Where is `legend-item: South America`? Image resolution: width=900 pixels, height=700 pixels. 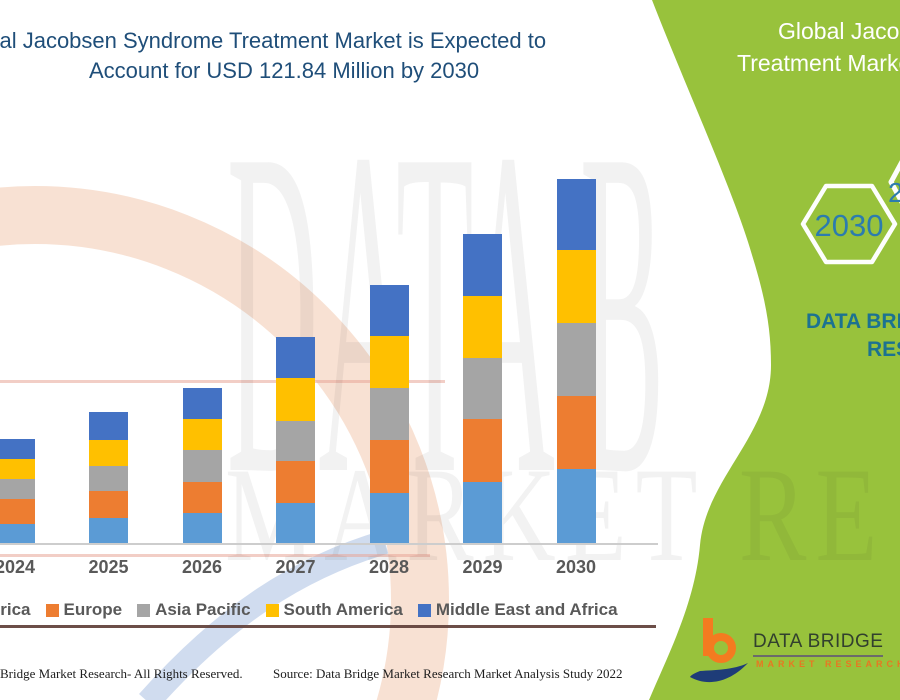
legend-item: South America is located at coordinates (334, 610).